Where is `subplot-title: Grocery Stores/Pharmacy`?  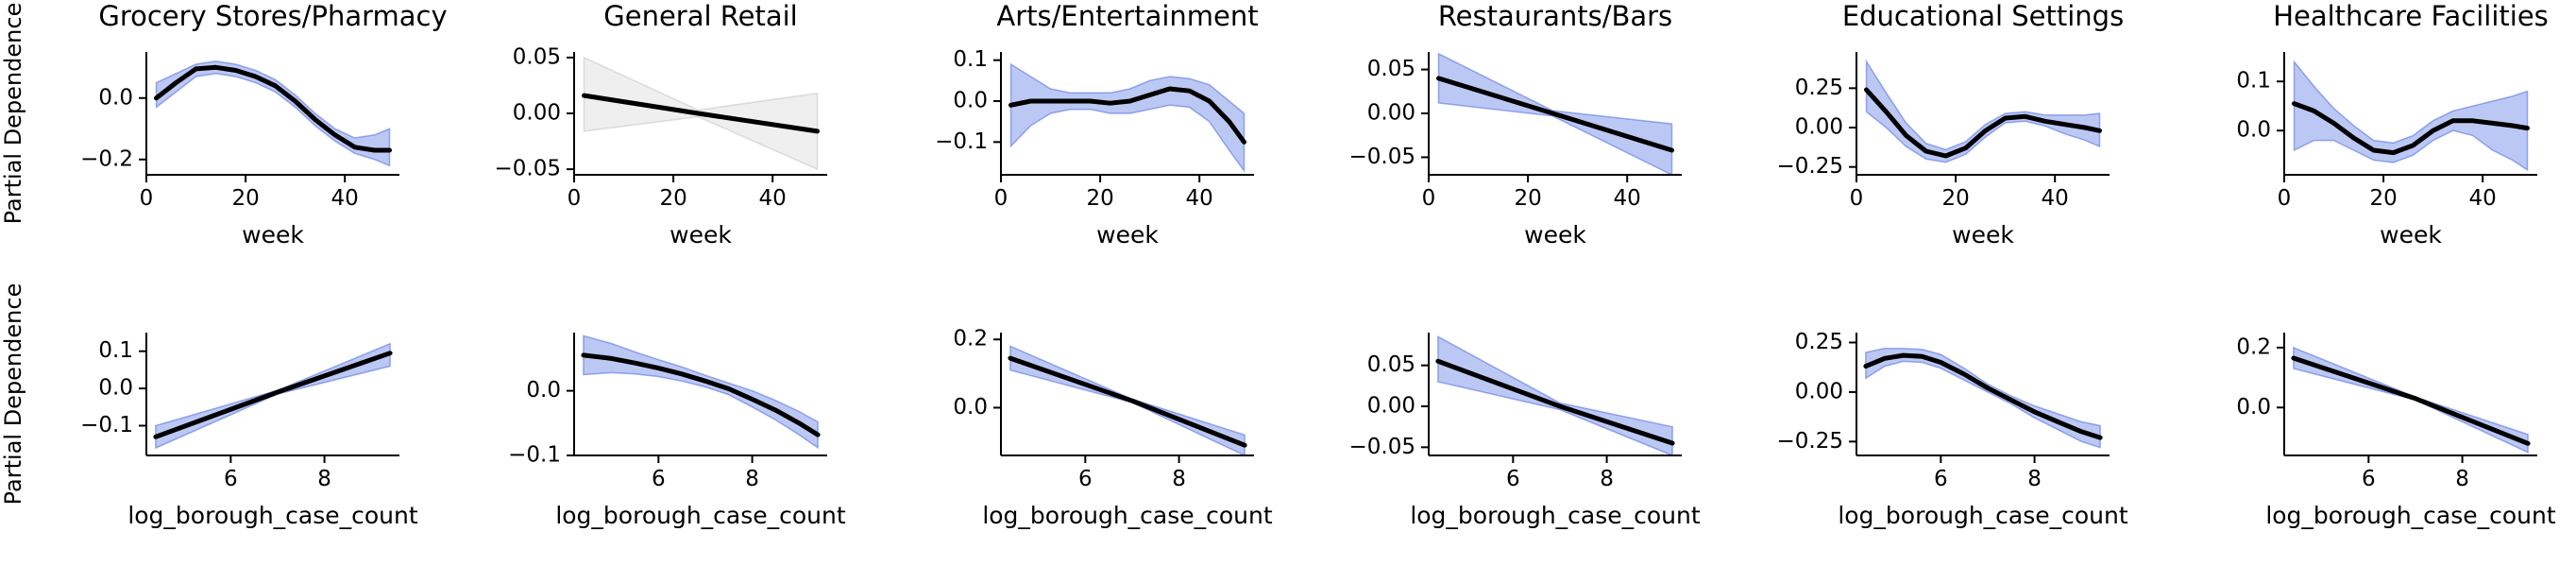
subplot-title: Grocery Stores/Pharmacy is located at coordinates (272, 16).